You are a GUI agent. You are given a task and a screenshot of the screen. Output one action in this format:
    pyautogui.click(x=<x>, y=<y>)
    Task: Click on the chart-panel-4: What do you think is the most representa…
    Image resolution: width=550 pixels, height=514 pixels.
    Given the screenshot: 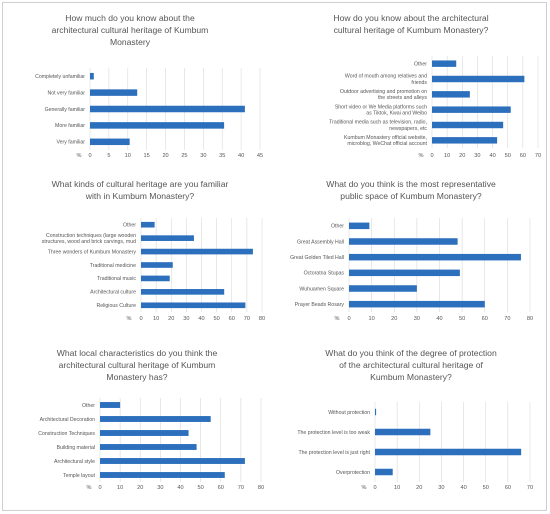 What is the action you would take?
    pyautogui.click(x=411, y=250)
    